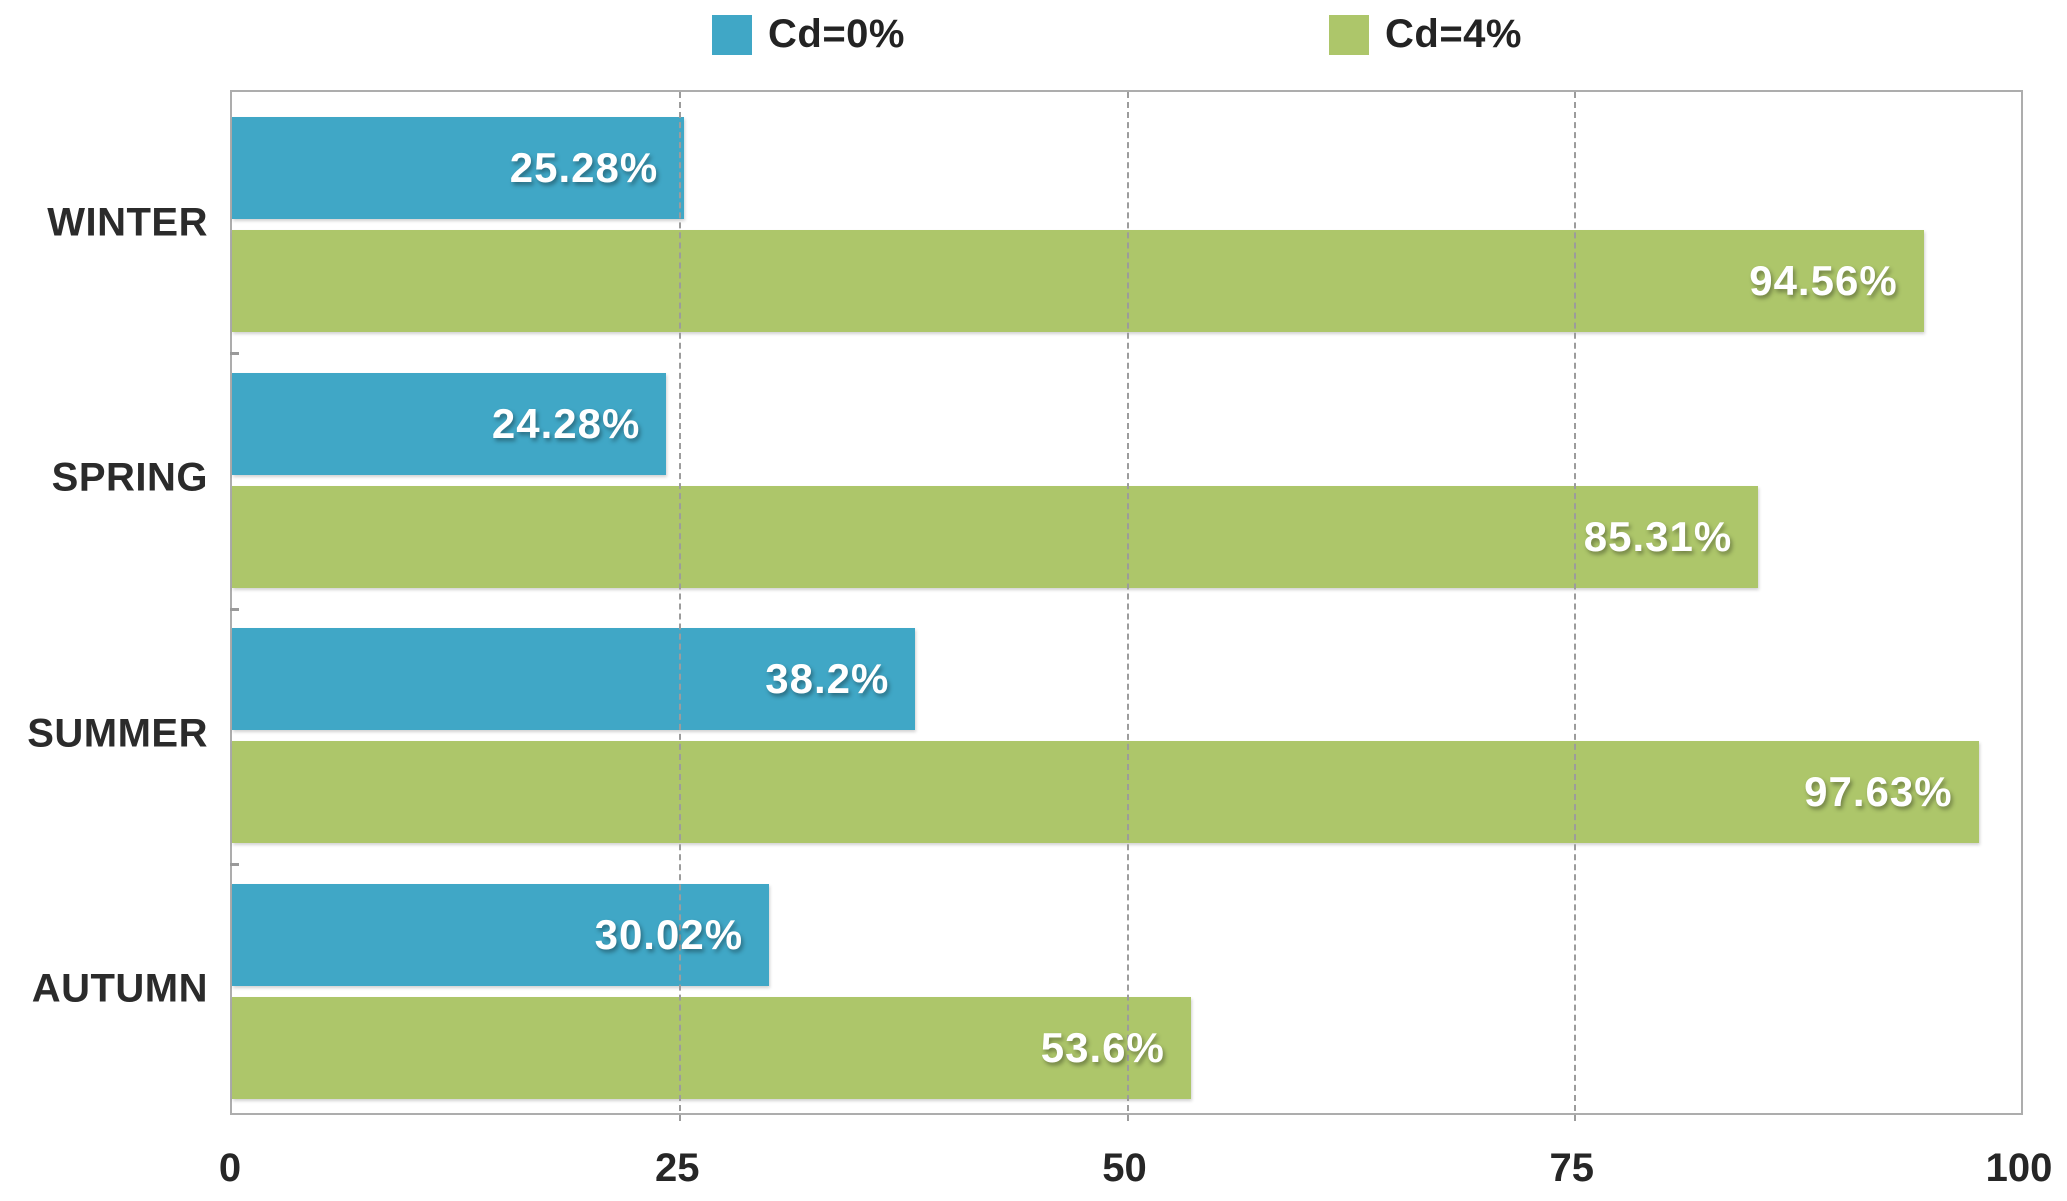 The image size is (2067, 1201). What do you see at coordinates (501, 934) in the screenshot?
I see `bar-autumn-cd-0: 30.02%` at bounding box center [501, 934].